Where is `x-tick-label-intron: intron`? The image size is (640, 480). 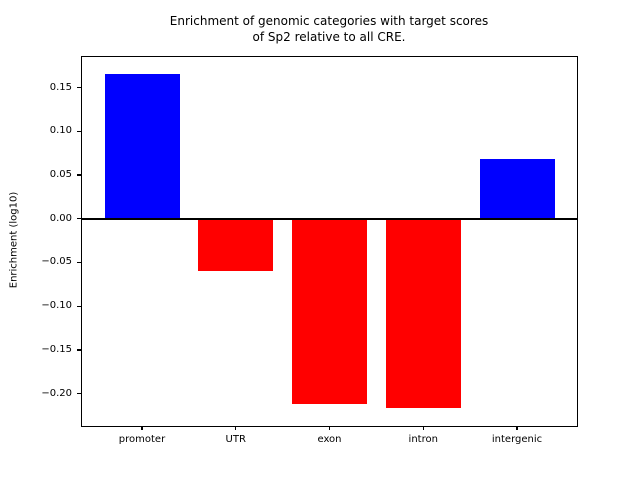 x-tick-label-intron: intron is located at coordinates (423, 439).